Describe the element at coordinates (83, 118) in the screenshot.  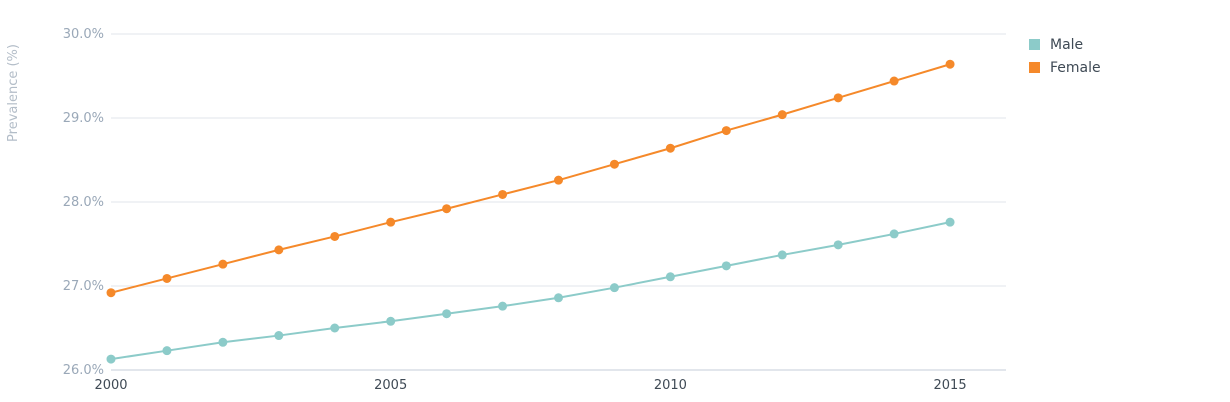
I see `y-tick-label: 29.0%` at that location.